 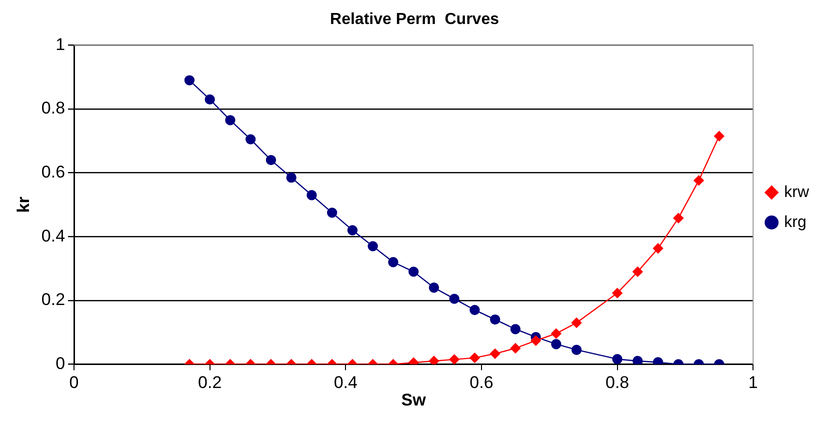 What do you see at coordinates (53, 300) in the screenshot?
I see `y-tick-label: 0.2` at bounding box center [53, 300].